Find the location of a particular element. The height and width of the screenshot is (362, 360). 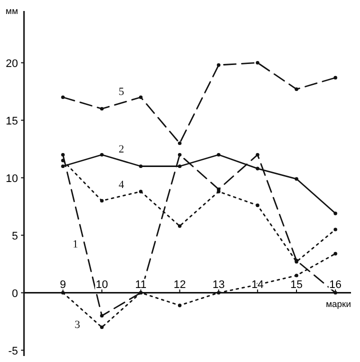

x-tick-label: 12 is located at coordinates (180, 284).